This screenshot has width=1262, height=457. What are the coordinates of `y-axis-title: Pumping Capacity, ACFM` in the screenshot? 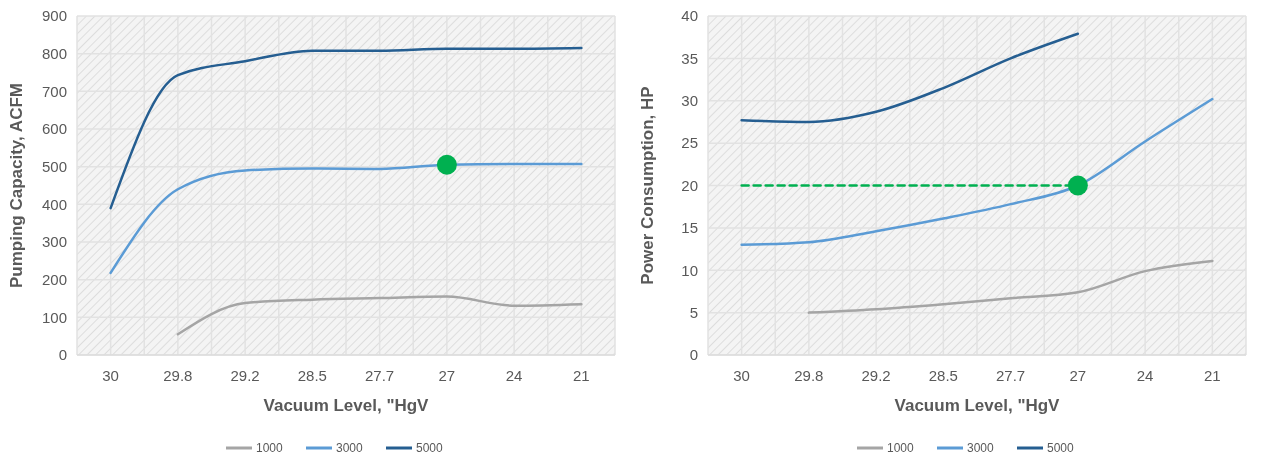 It's located at (16, 185).